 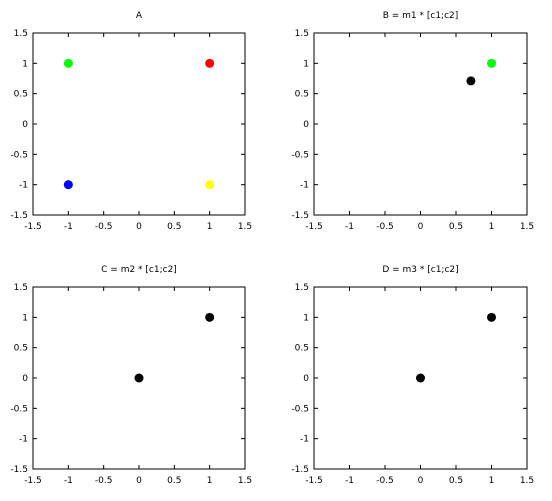 I want to click on chart-title: C = m2 * [c1;c2], so click(x=139, y=270).